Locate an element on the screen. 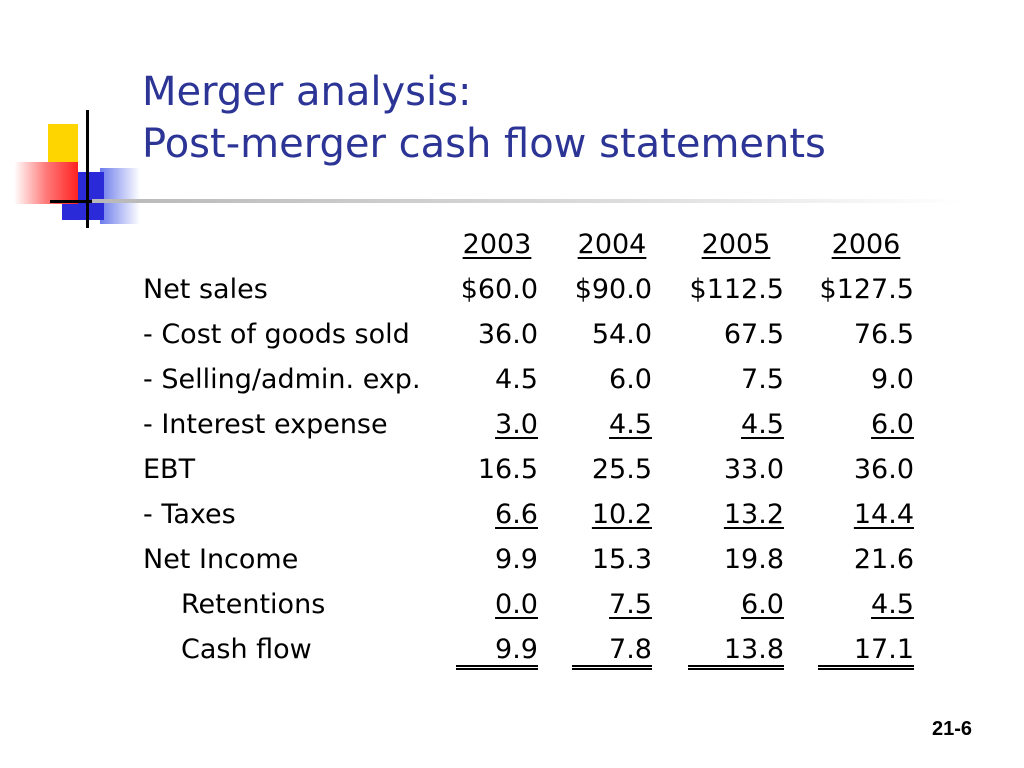 This screenshot has height=768, width=1024. logo-vertical-line is located at coordinates (87, 169).